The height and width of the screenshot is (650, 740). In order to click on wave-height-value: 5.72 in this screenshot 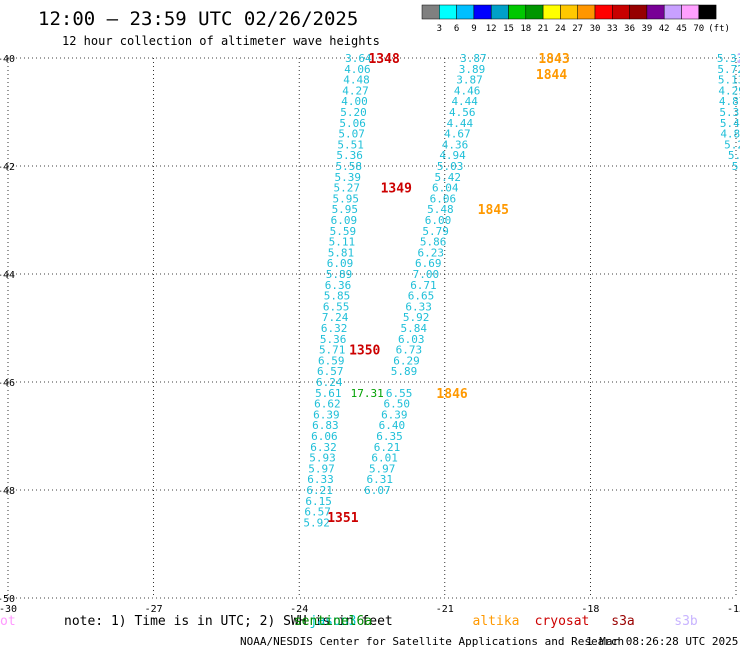, I will do `click(728, 69)`.